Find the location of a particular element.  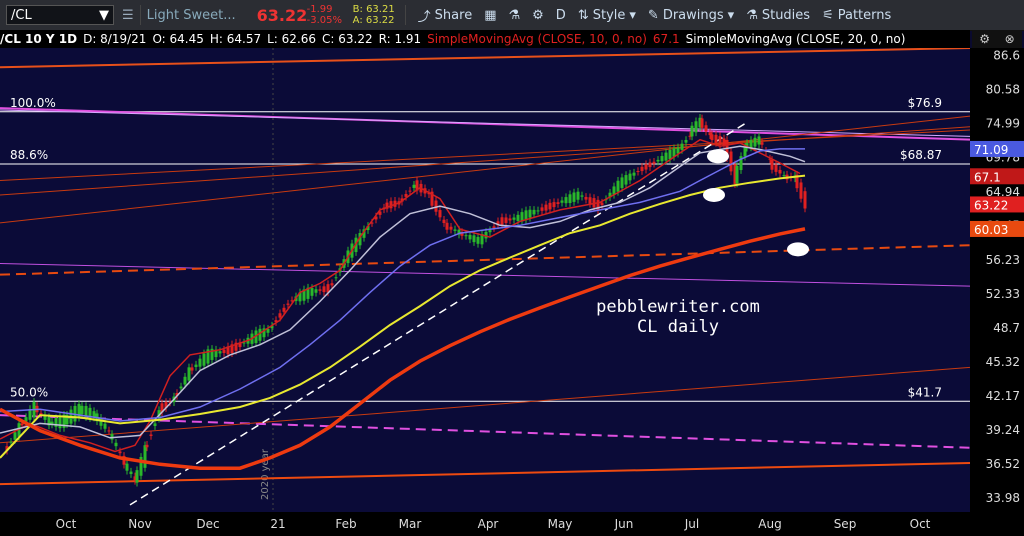

studies-button: ⚗ Studies is located at coordinates (778, 15).